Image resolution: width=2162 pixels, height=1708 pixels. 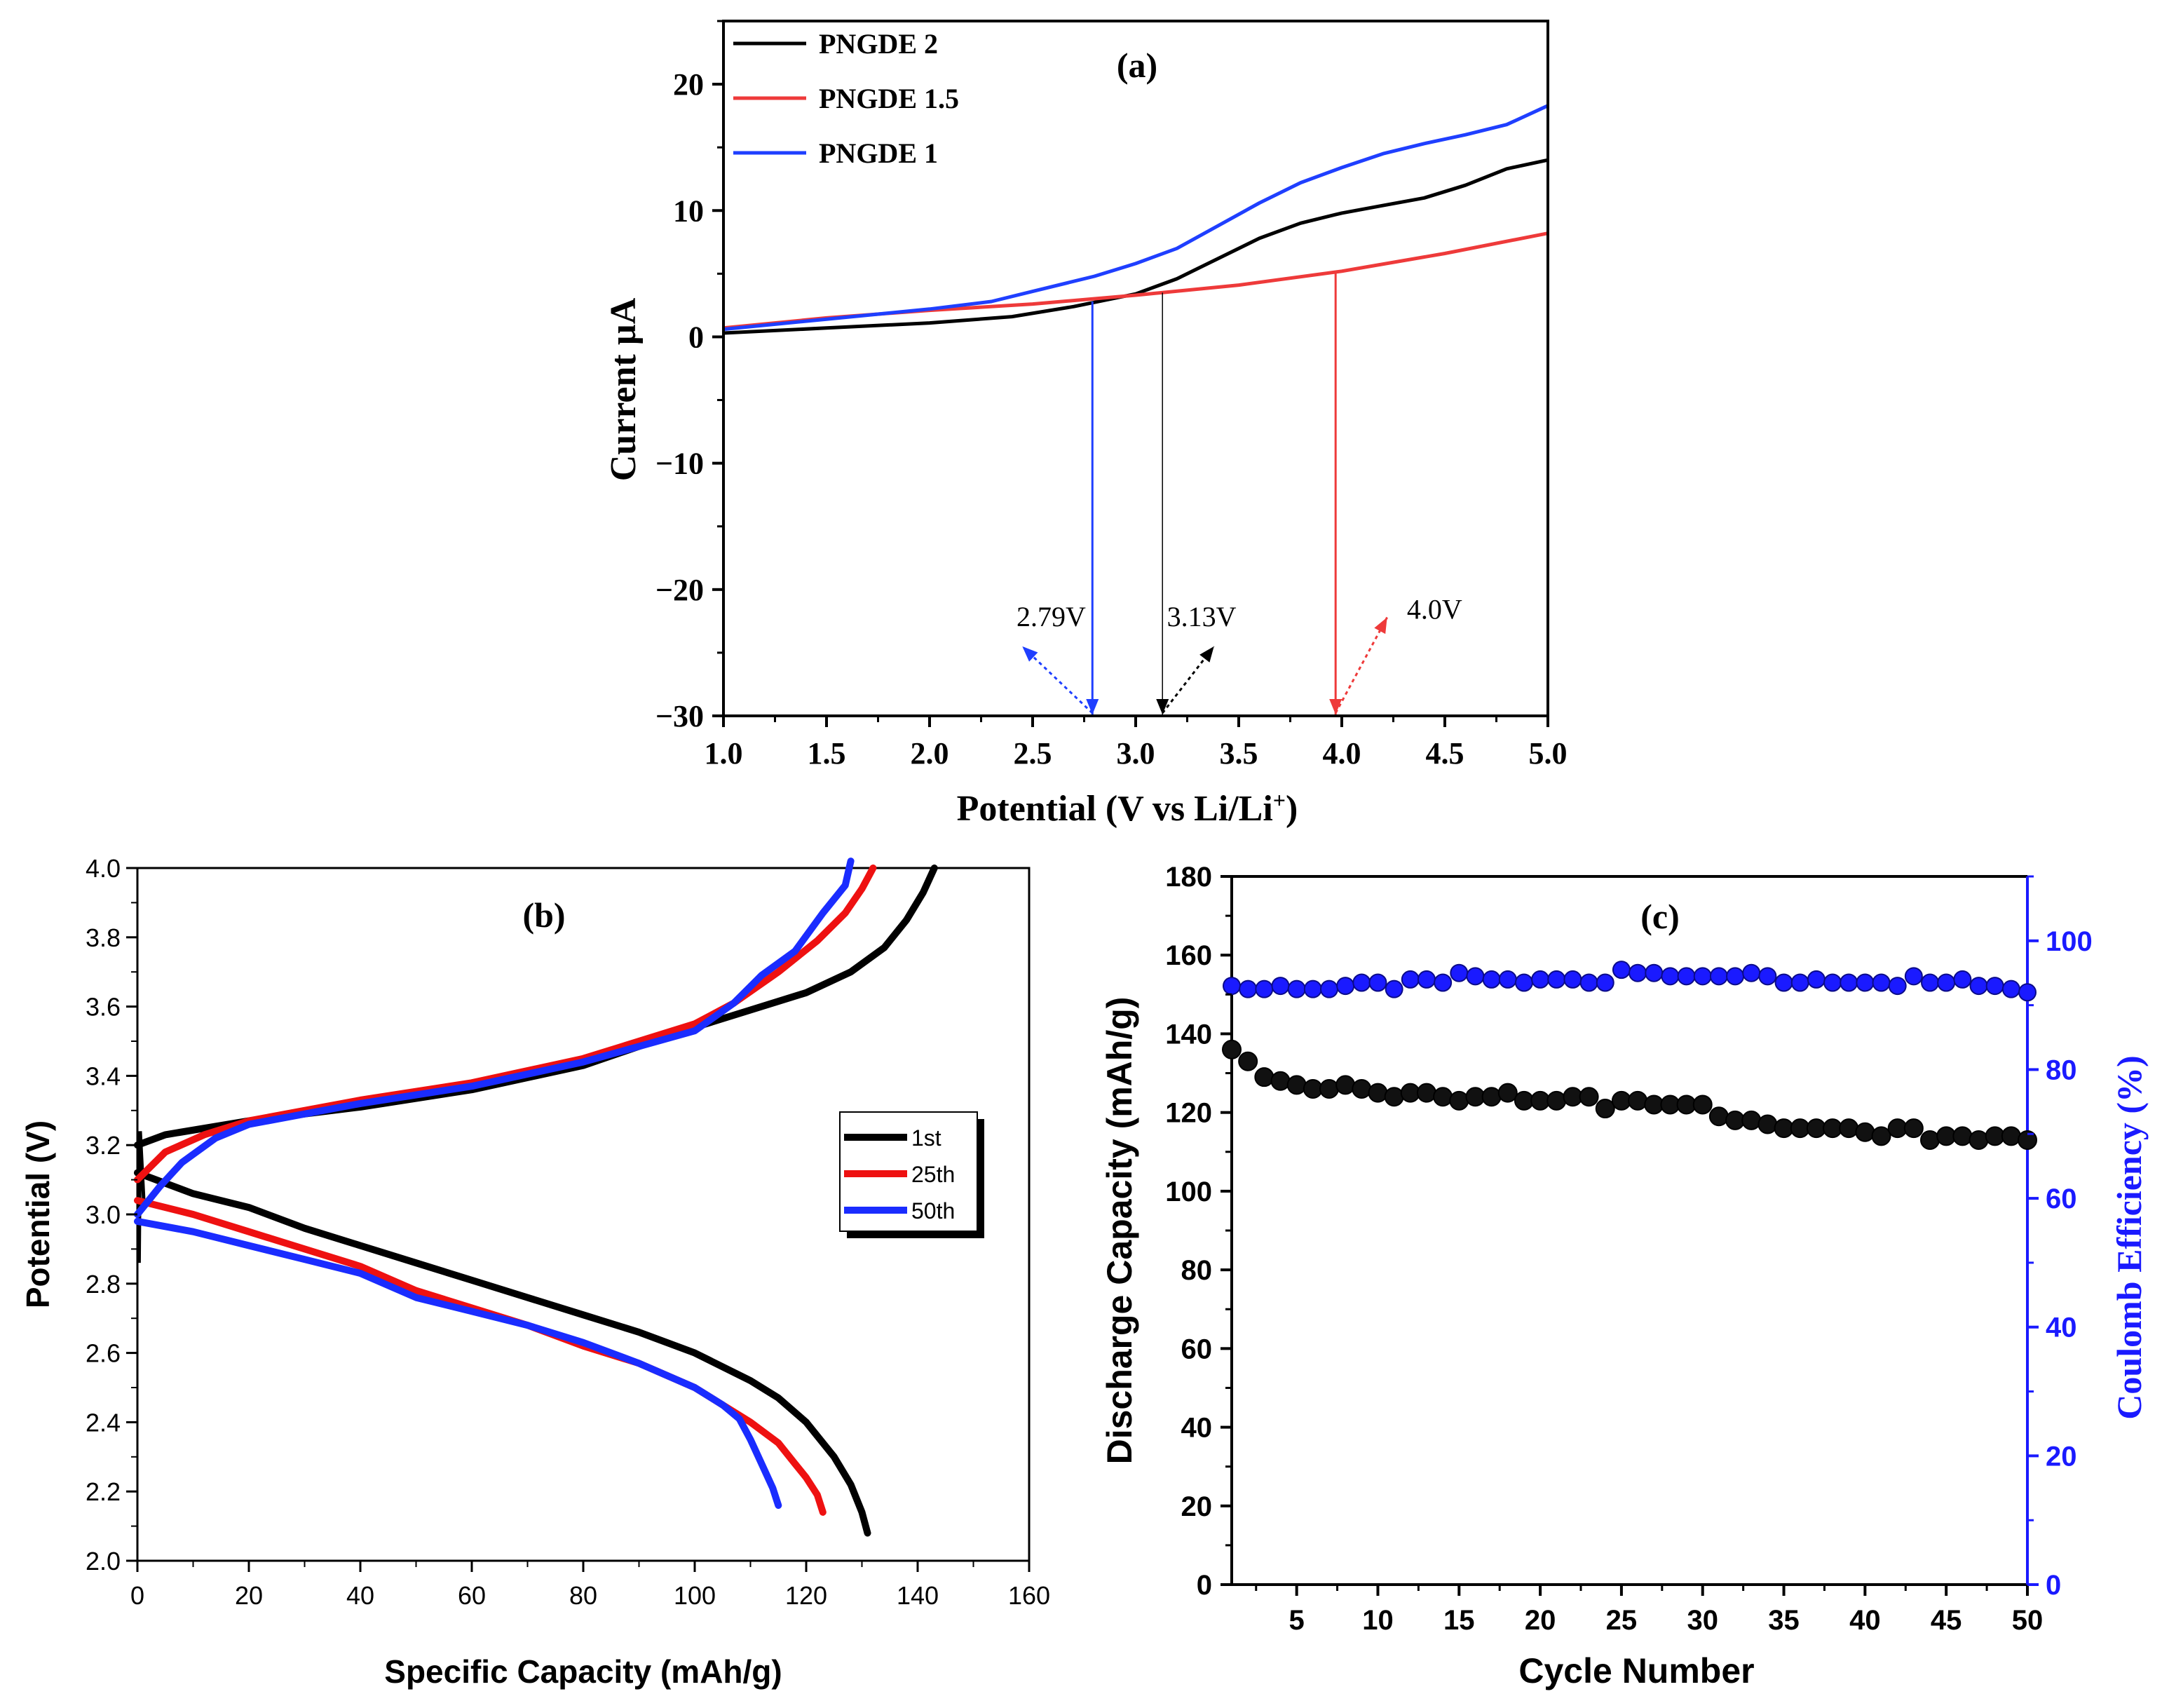 I want to click on x-tick-label: 25, so click(x=1622, y=1620).